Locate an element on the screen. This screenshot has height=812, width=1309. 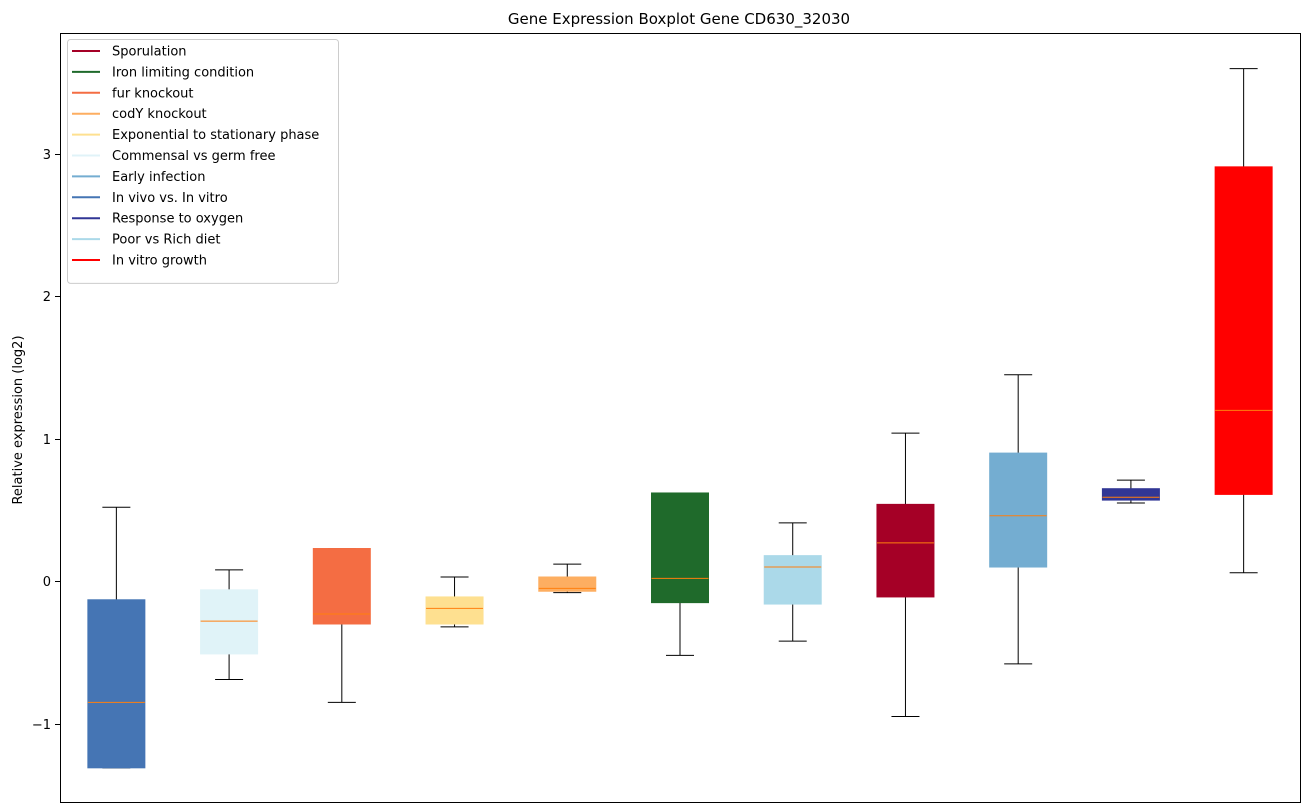
legend-item: Commensal vs germ free is located at coordinates (173, 156).